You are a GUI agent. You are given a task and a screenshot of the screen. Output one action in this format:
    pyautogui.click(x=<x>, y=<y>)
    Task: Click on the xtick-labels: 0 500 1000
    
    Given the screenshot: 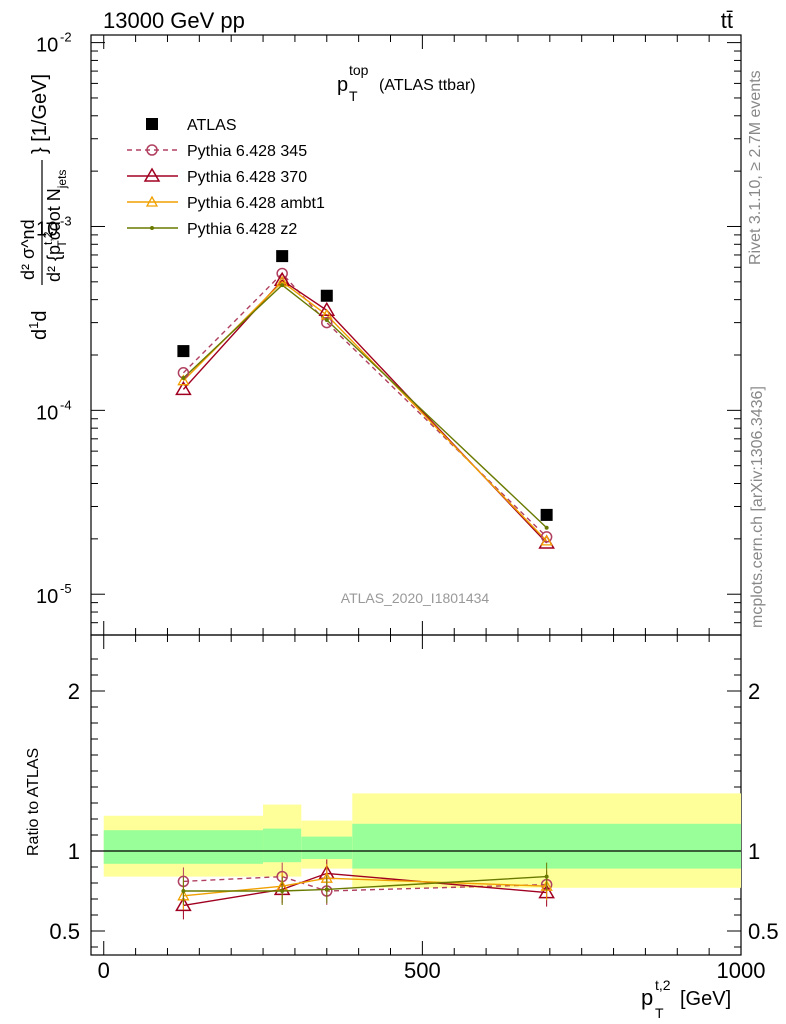 What is the action you would take?
    pyautogui.click(x=432, y=970)
    